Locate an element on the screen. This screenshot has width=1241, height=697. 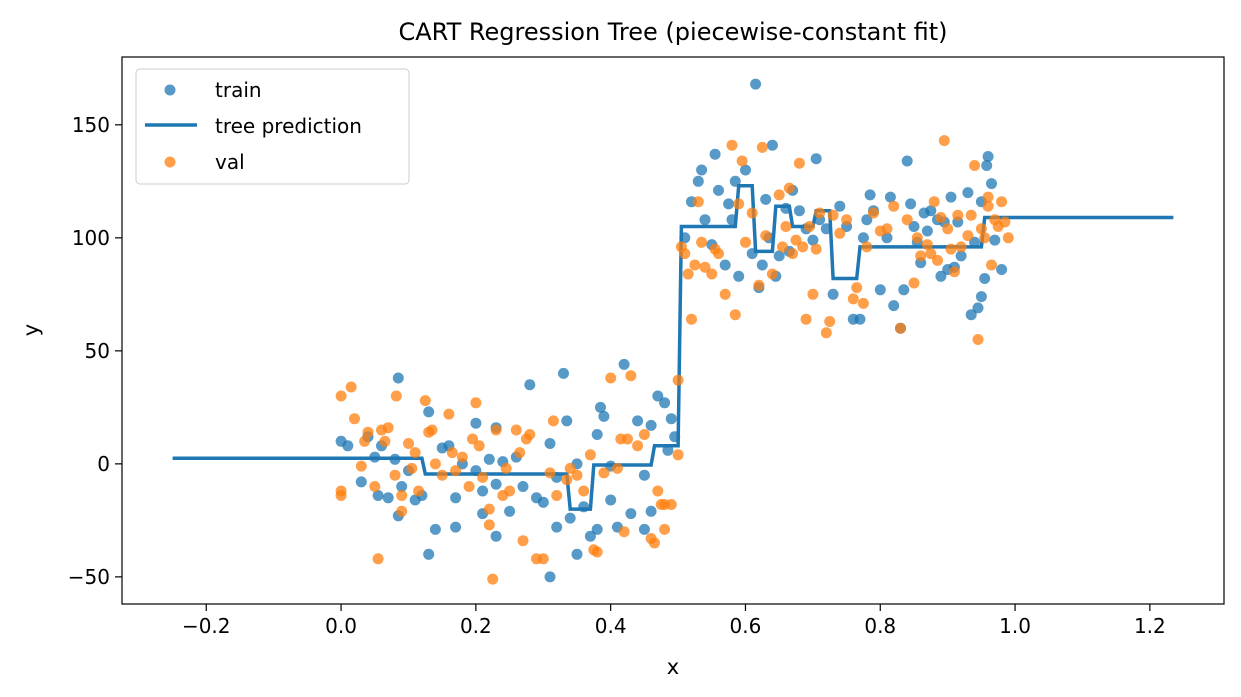
x-tick-label: 1.2 is located at coordinates (1150, 626).